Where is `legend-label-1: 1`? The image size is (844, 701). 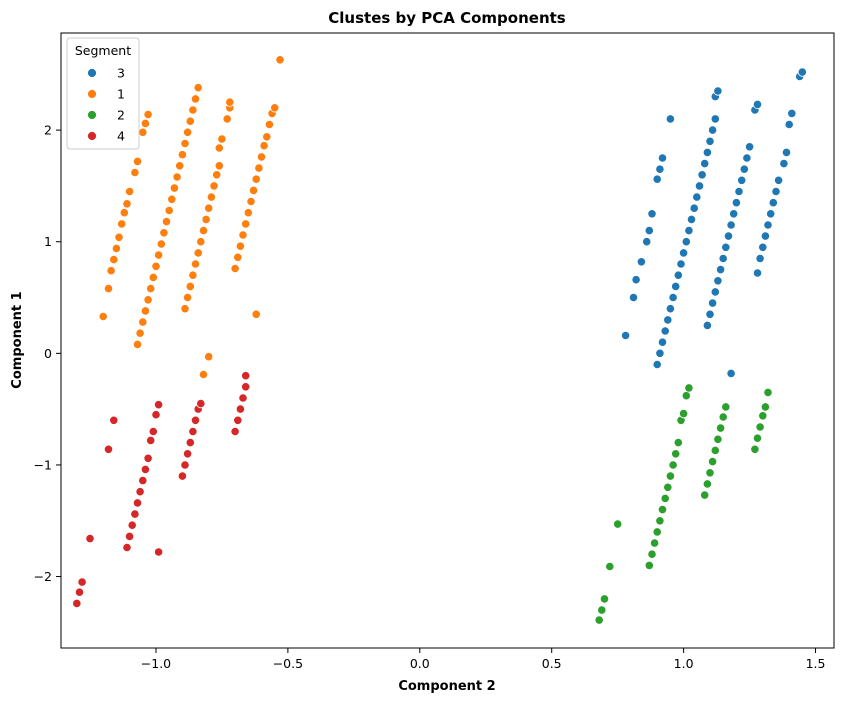 legend-label-1: 1 is located at coordinates (121, 94).